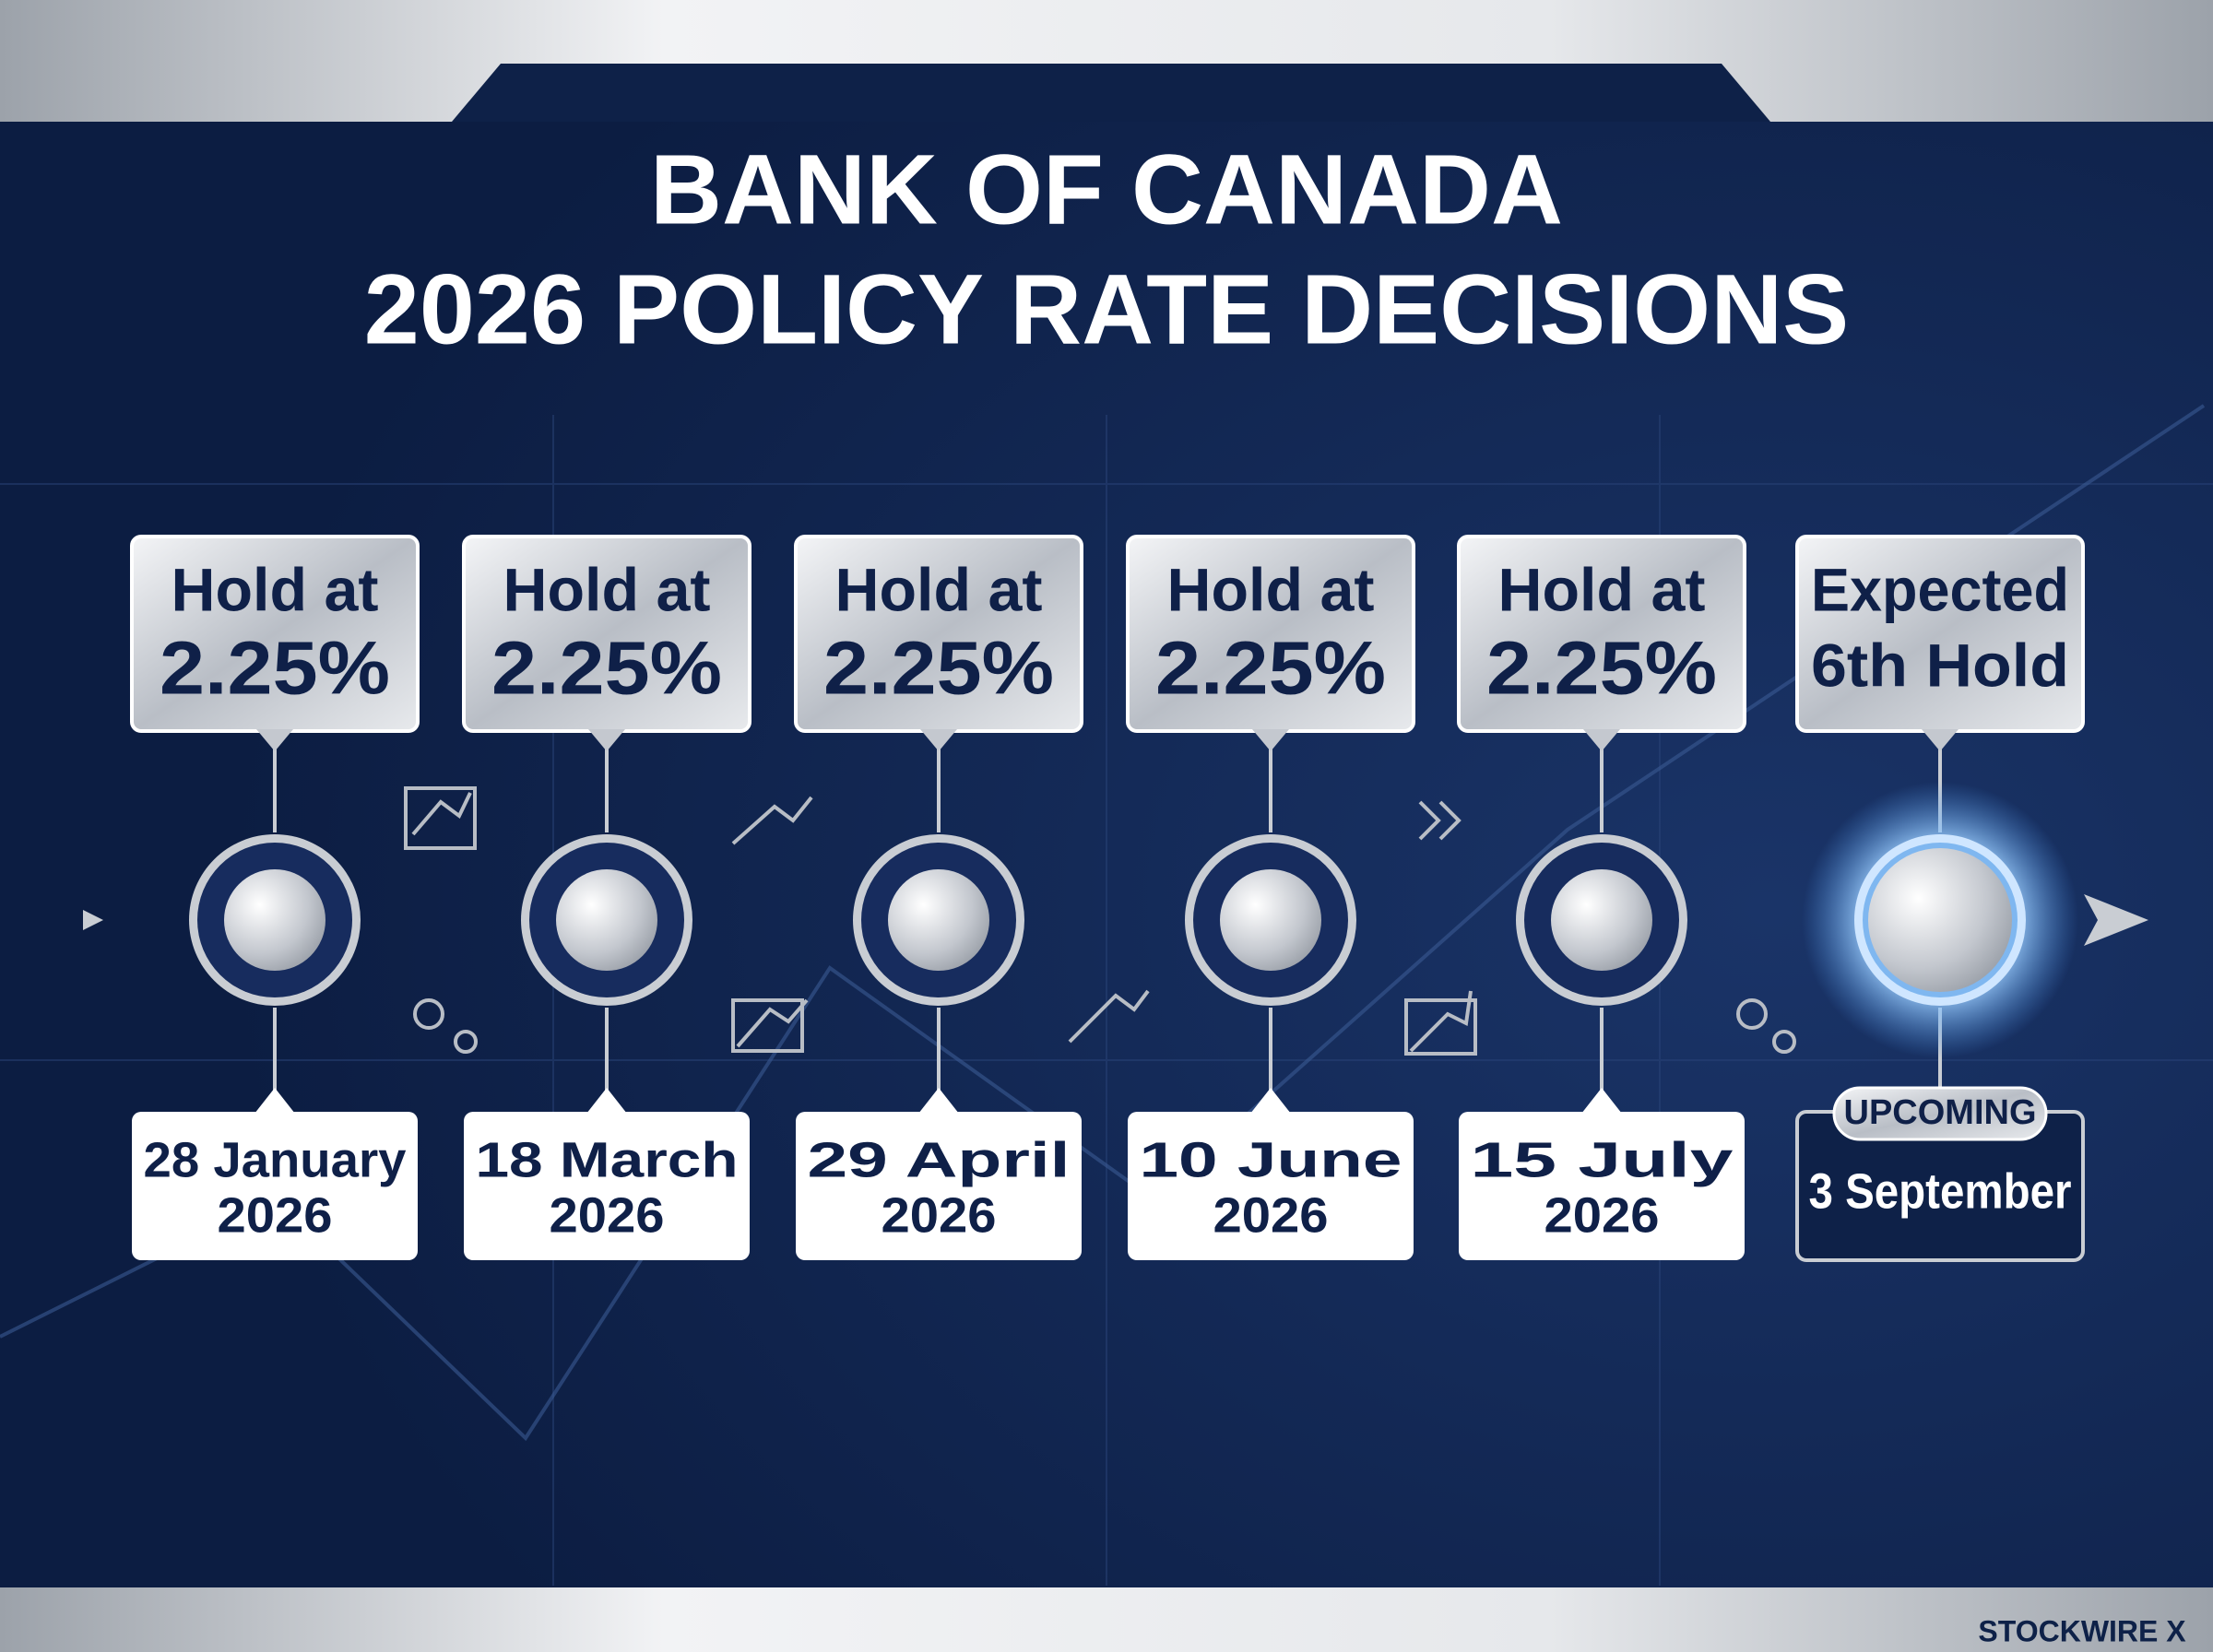  What do you see at coordinates (275, 1159) in the screenshot?
I see `date-text: 28 January` at bounding box center [275, 1159].